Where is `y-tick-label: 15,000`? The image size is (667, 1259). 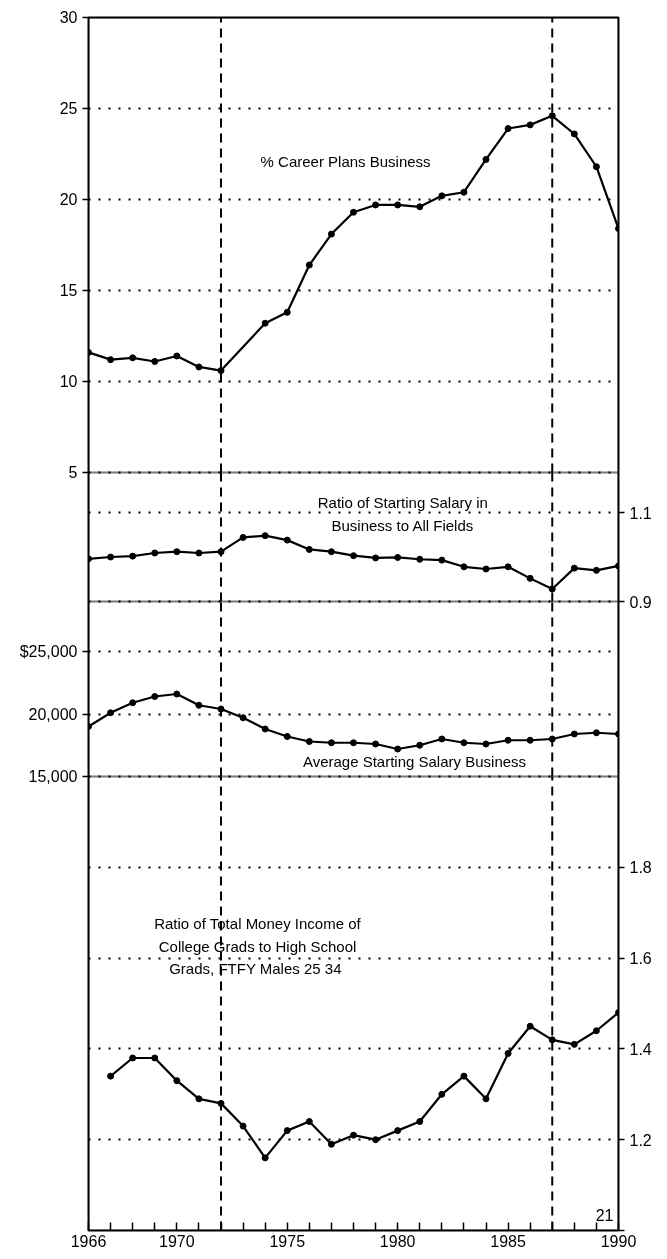
y-tick-label: 15,000 is located at coordinates (53, 776).